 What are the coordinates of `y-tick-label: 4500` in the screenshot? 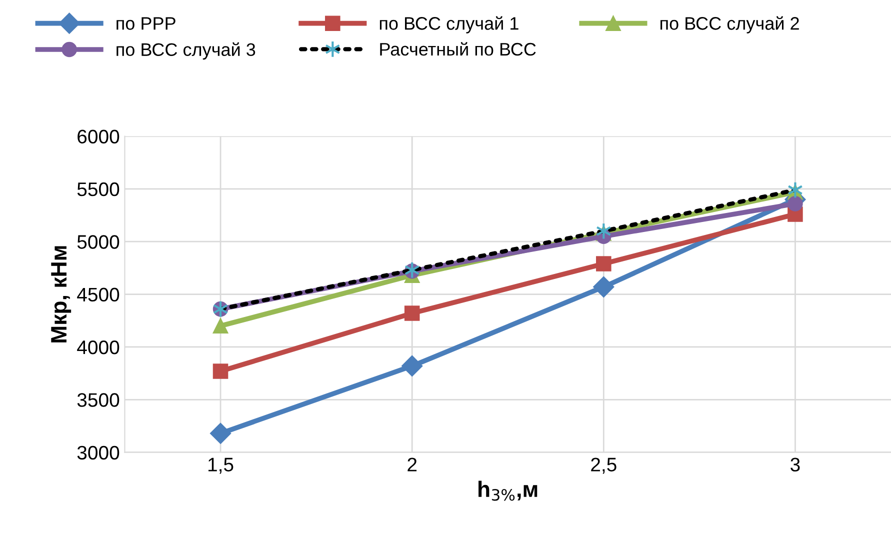 It's located at (98, 295).